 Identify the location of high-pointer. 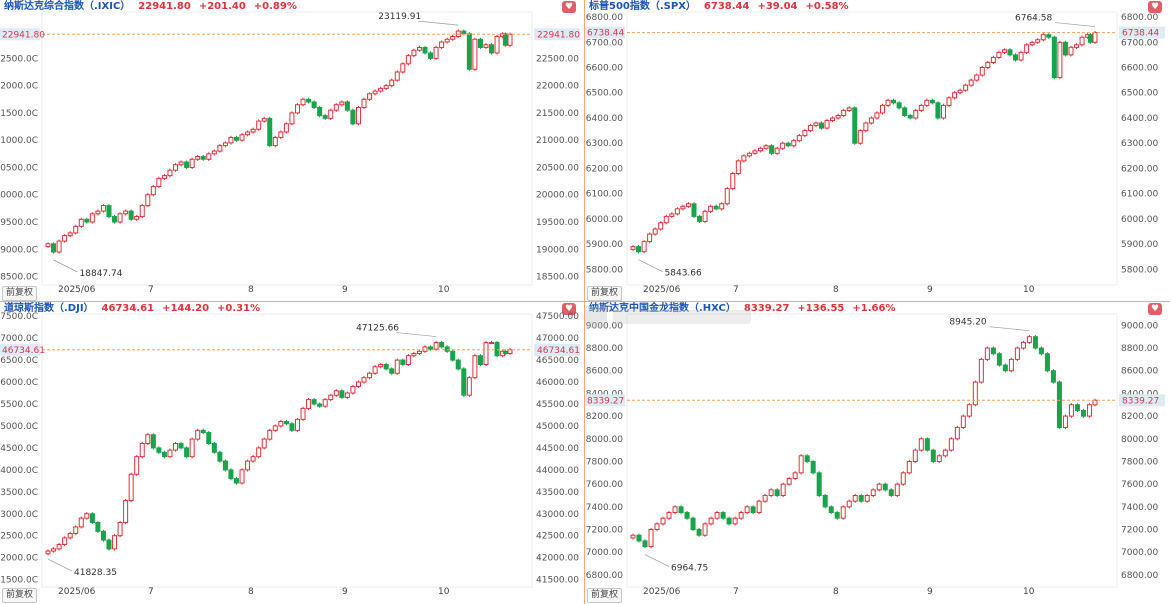
(416, 334).